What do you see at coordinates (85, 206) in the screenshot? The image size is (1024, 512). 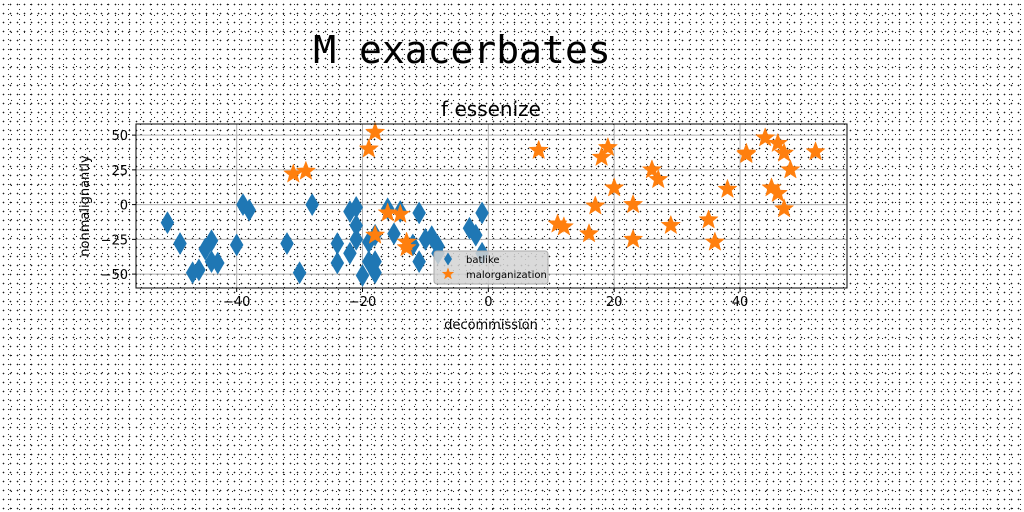 I see `y-axis-label: nonmalignantly` at bounding box center [85, 206].